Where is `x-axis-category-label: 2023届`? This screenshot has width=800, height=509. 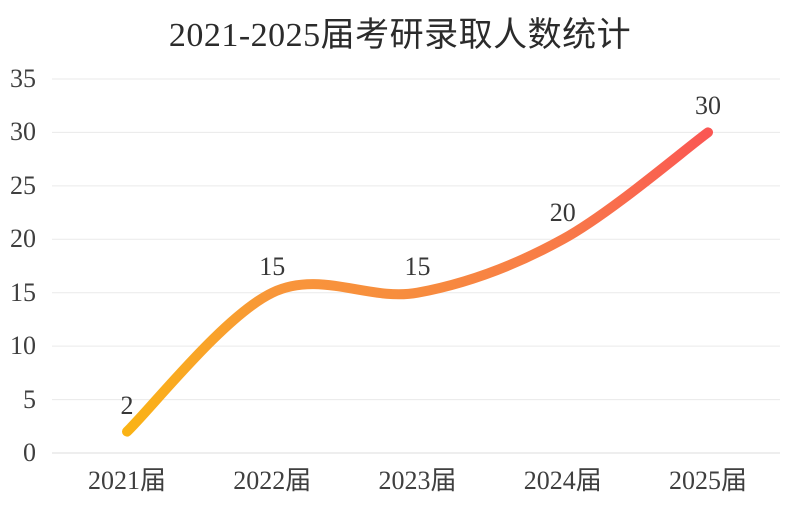
x-axis-category-label: 2023届 is located at coordinates (417, 480).